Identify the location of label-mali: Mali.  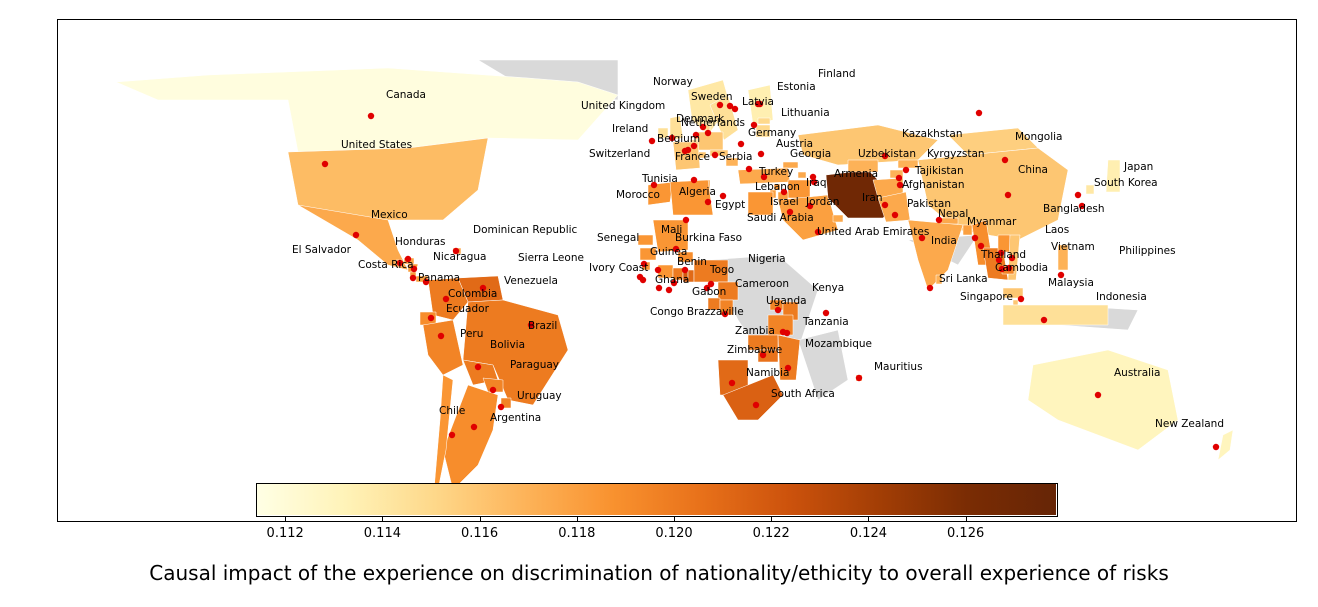
(671, 230).